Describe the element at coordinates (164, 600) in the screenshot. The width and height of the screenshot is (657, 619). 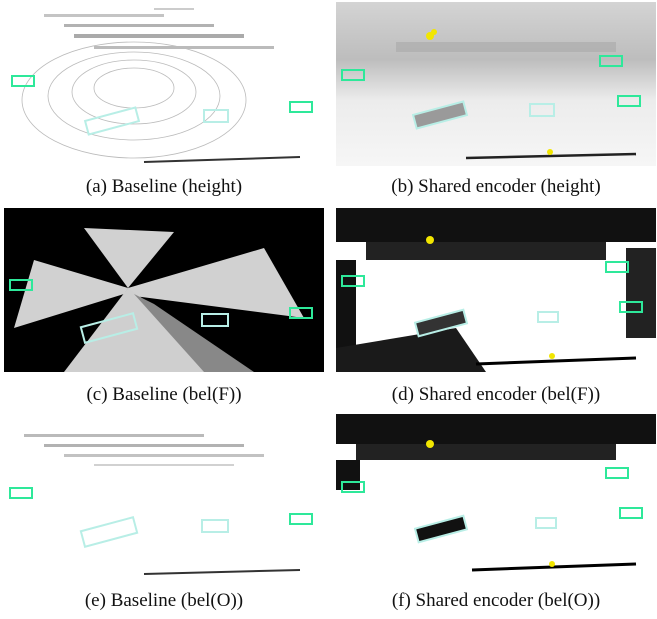
I see `caption-e: (e) Baseline (bel(O))` at that location.